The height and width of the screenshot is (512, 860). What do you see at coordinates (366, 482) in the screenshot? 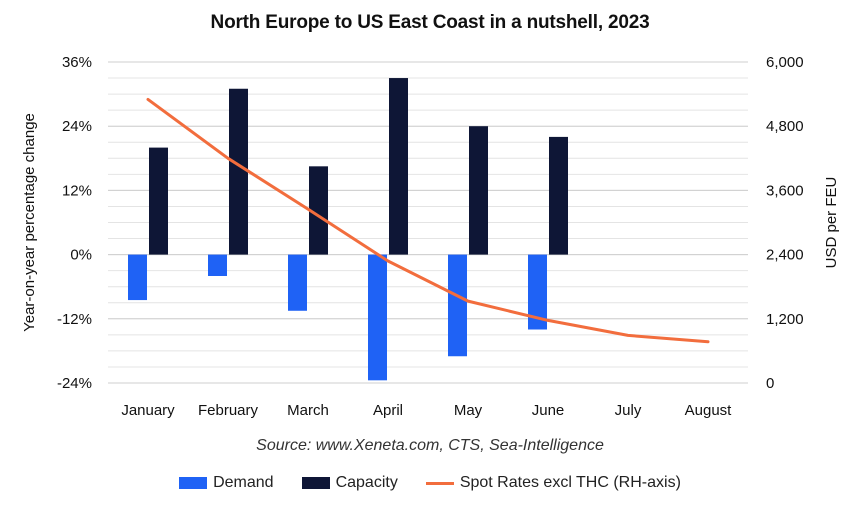
I see `legend-label-capacity: Capacity` at bounding box center [366, 482].